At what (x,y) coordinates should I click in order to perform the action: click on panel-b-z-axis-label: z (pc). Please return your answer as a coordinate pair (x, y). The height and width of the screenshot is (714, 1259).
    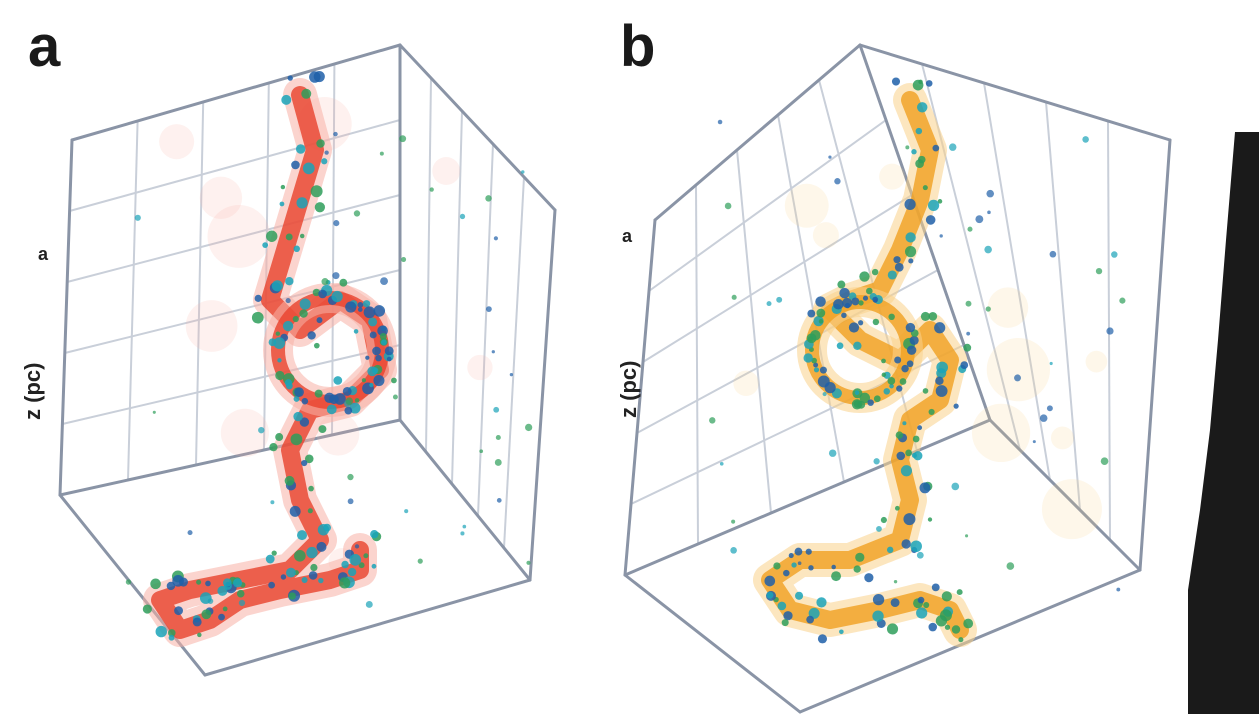
    Looking at the image, I should click on (628, 389).